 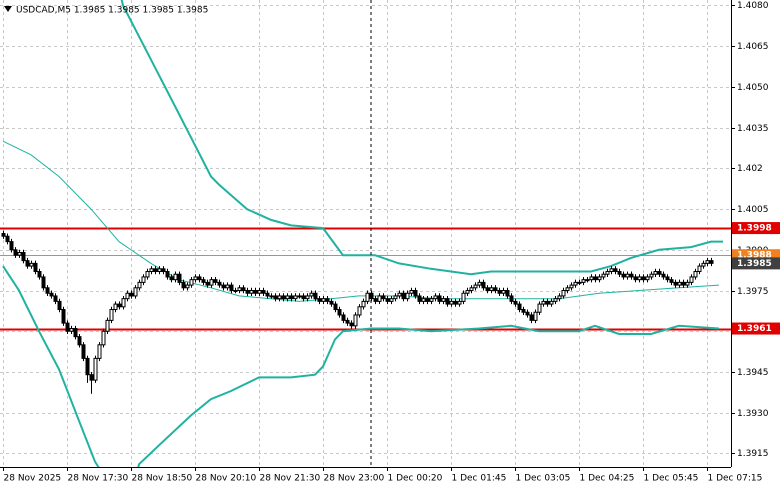 I want to click on price-tag-label: 1.3961, so click(x=754, y=329).